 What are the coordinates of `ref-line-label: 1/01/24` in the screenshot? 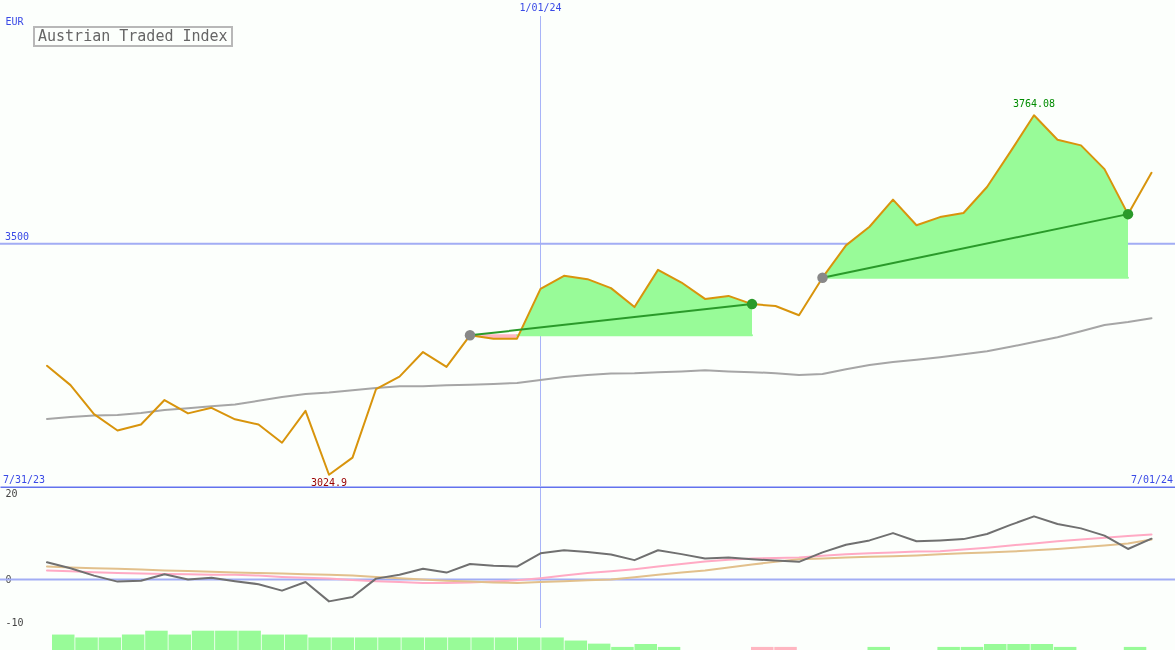 It's located at (540, 7).